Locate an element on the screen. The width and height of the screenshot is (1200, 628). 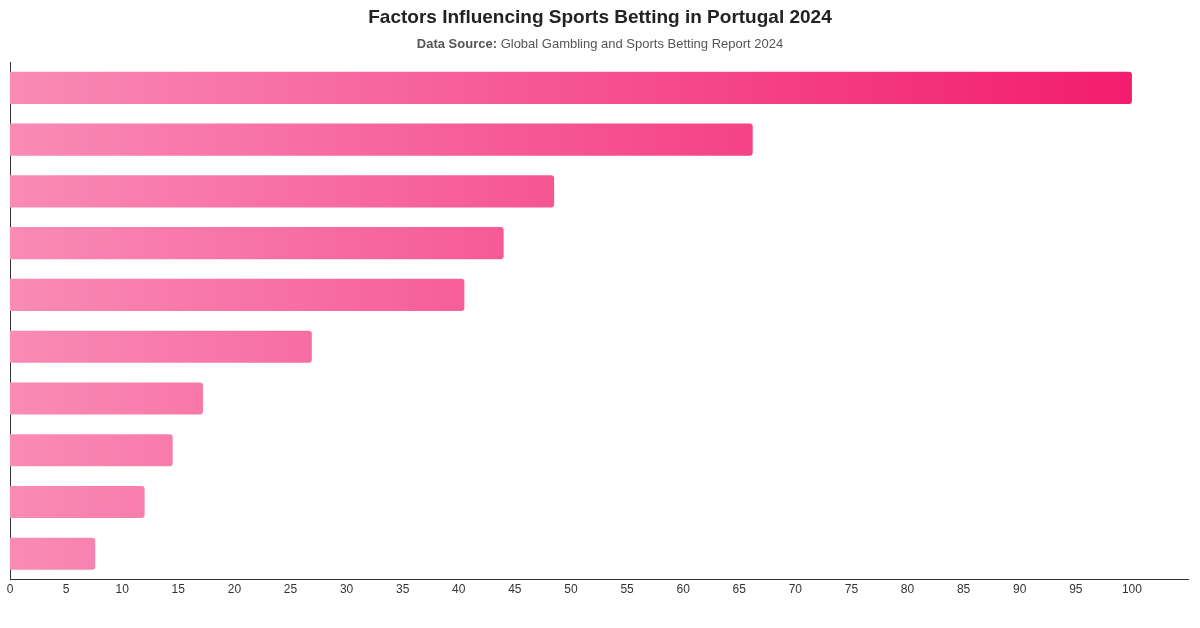
chart-title: Factors Influencing Sports Betting in Portugal 2024 is located at coordinates (600, 17).